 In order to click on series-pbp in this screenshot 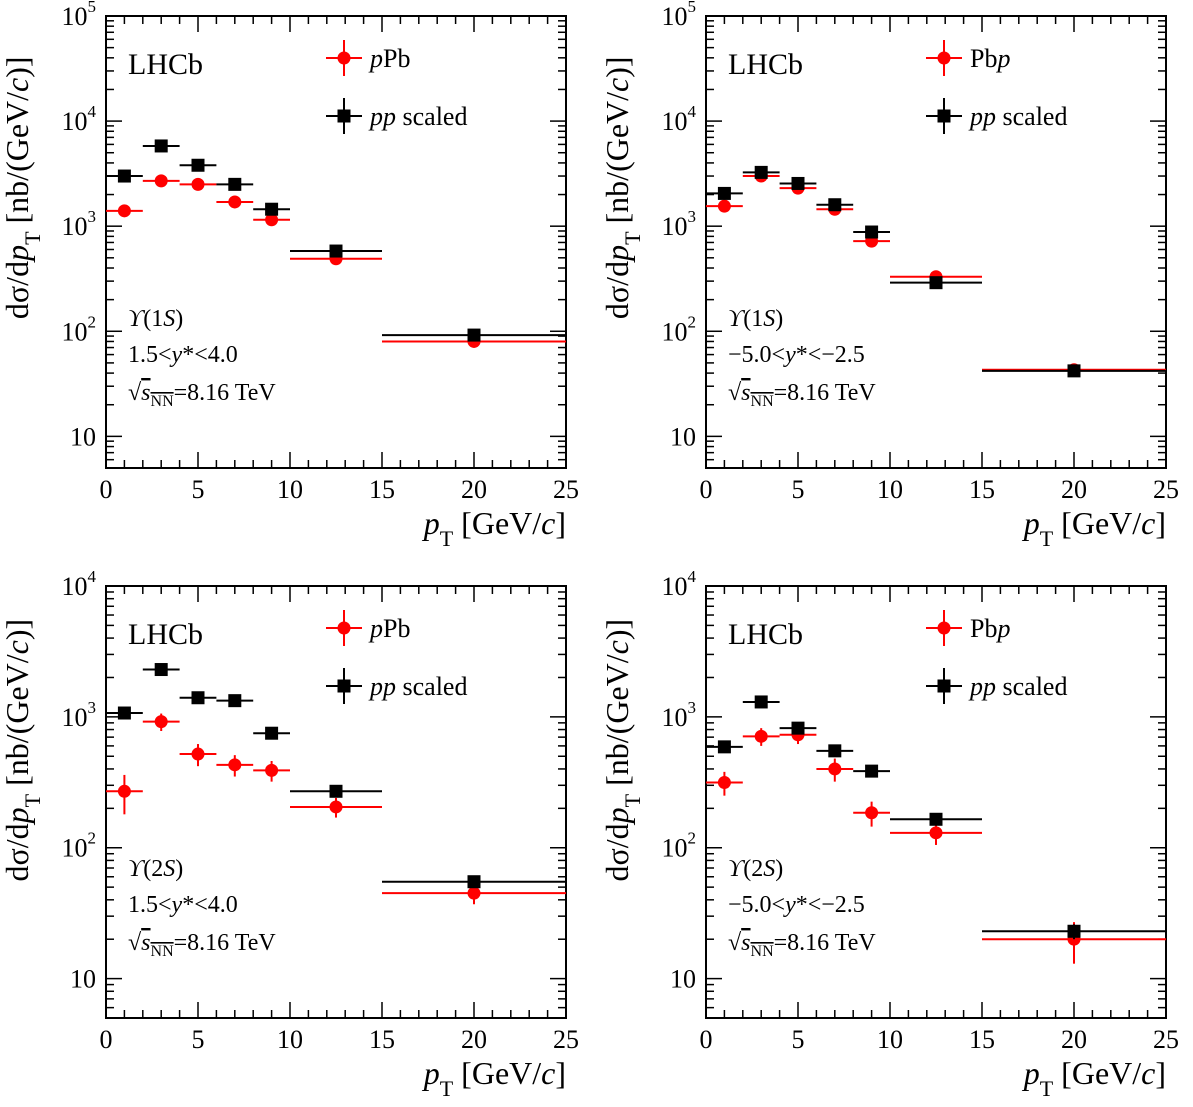, I will do `click(936, 845)`.